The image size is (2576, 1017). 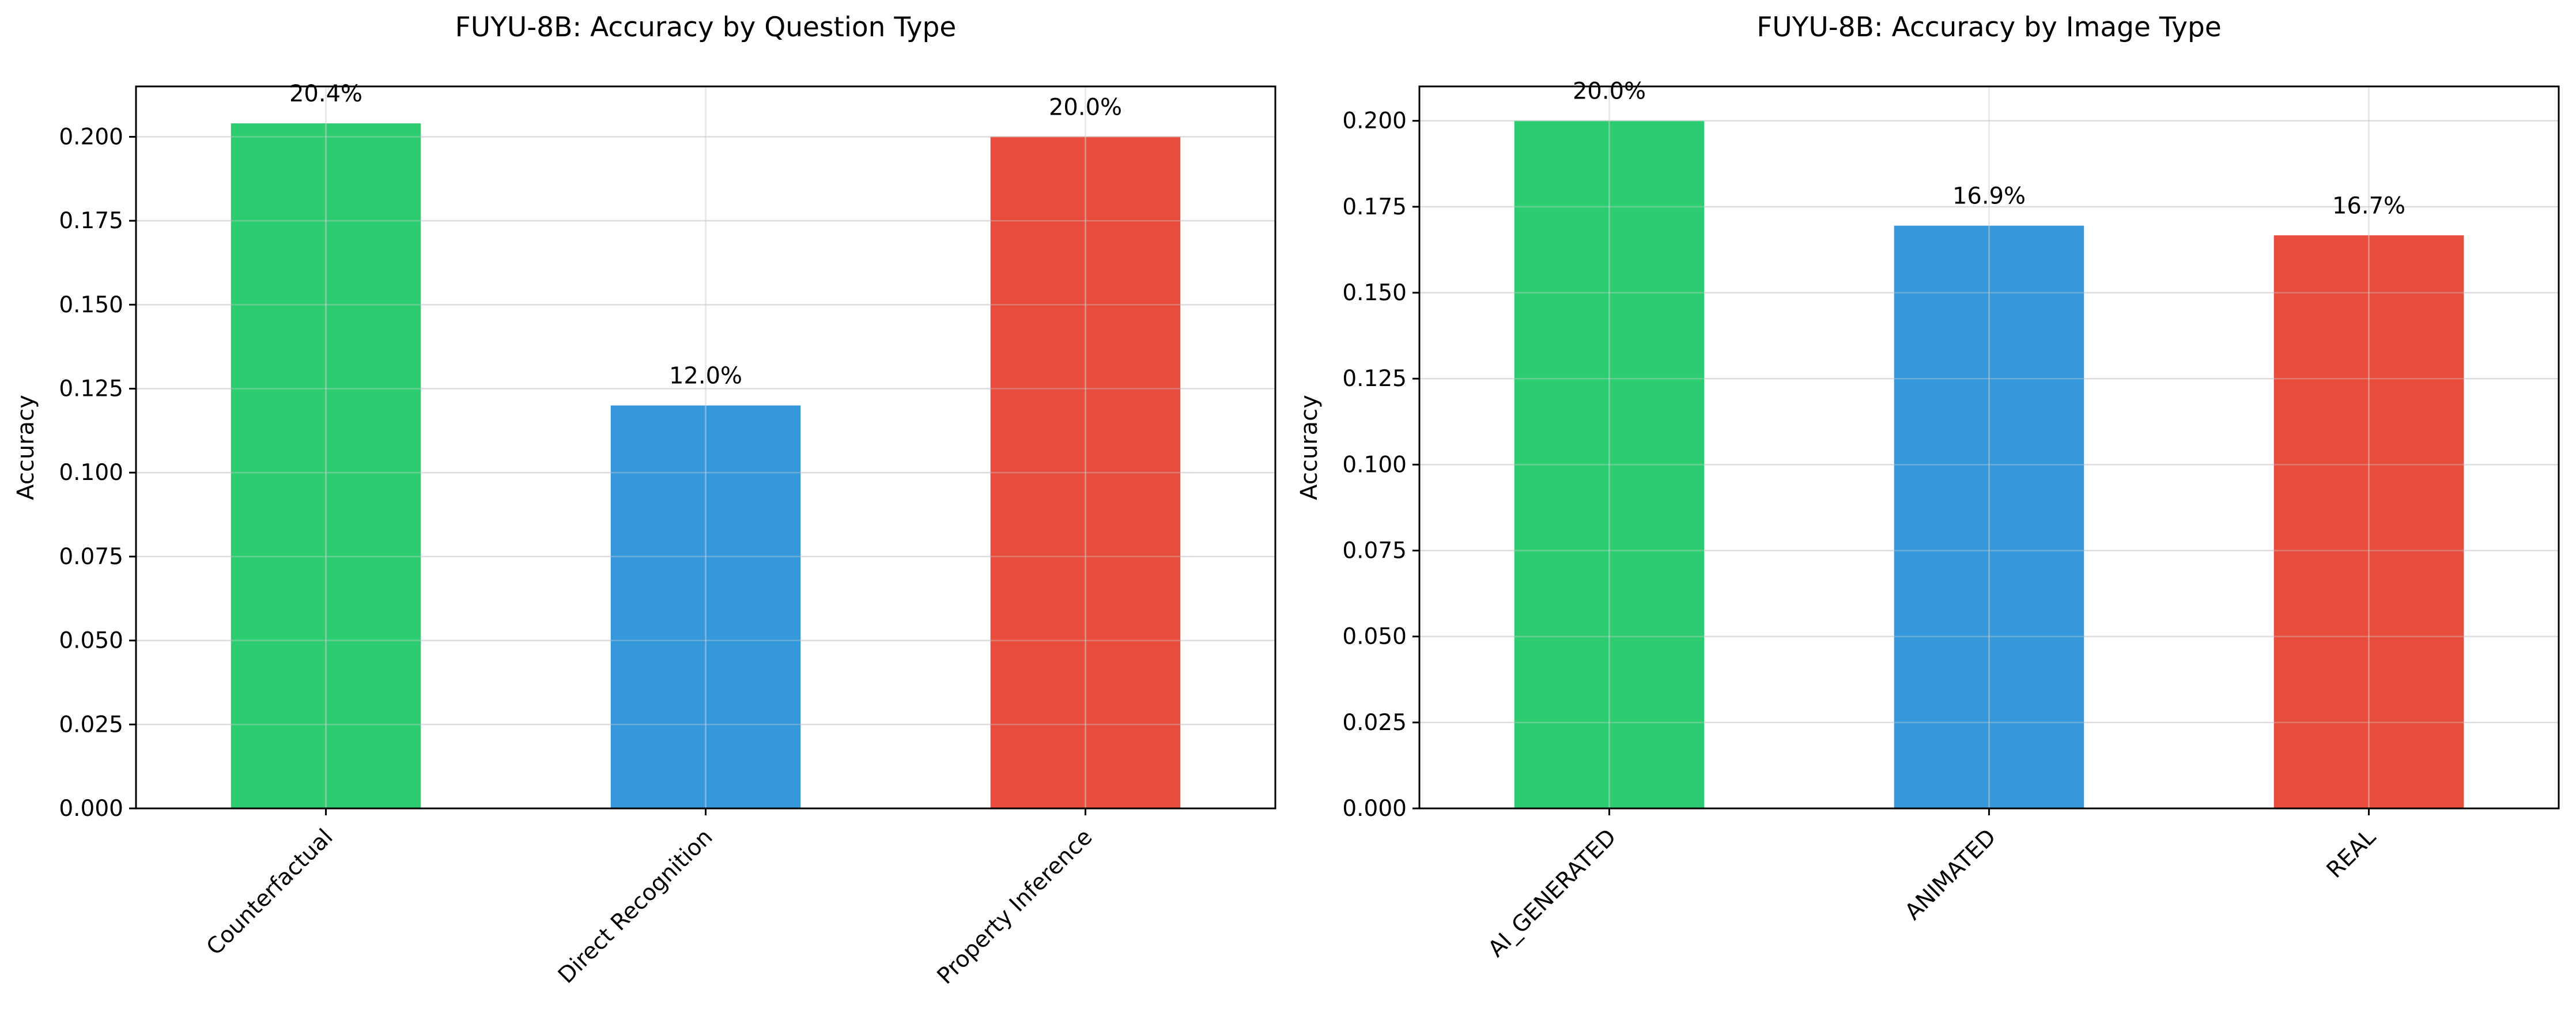 What do you see at coordinates (635, 906) in the screenshot?
I see `x-tick-label: Direct Recognition` at bounding box center [635, 906].